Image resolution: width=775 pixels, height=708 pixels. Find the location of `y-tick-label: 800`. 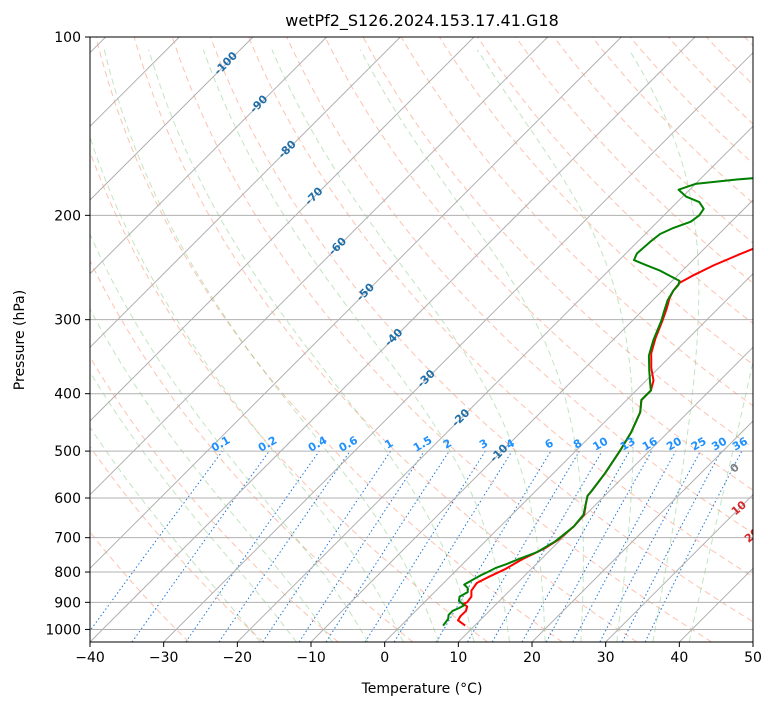

y-tick-label: 800 is located at coordinates (67, 573).